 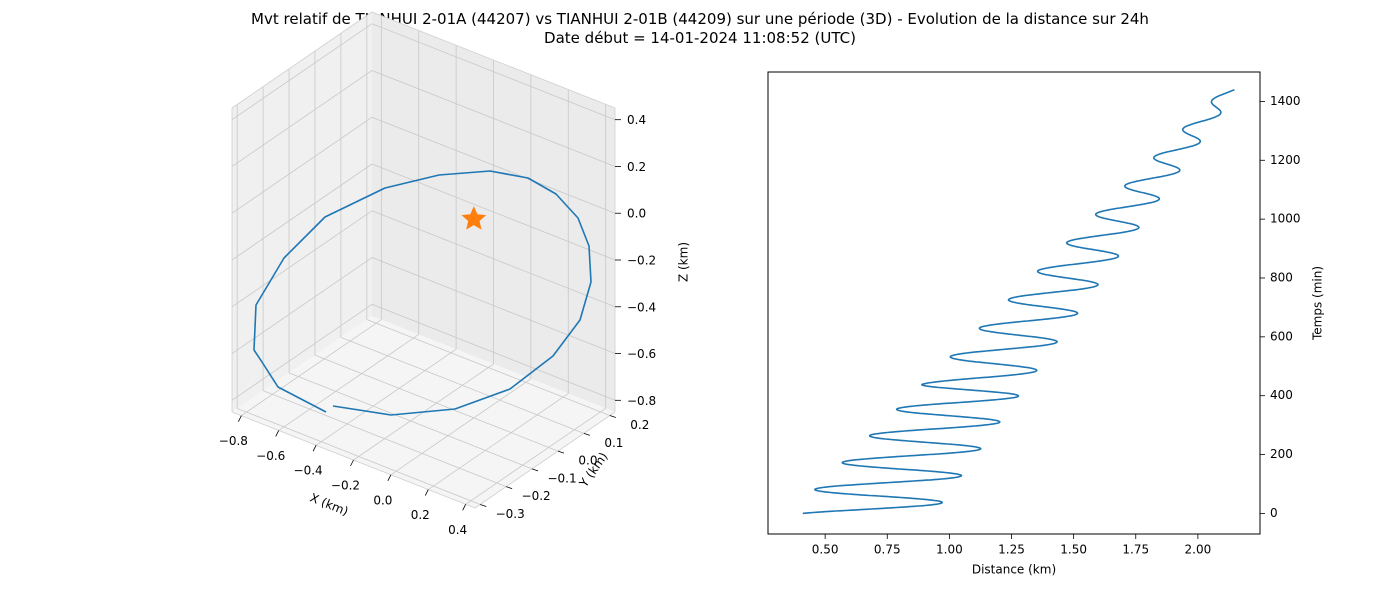 I want to click on z-tick-label: 0.2, so click(x=636, y=167).